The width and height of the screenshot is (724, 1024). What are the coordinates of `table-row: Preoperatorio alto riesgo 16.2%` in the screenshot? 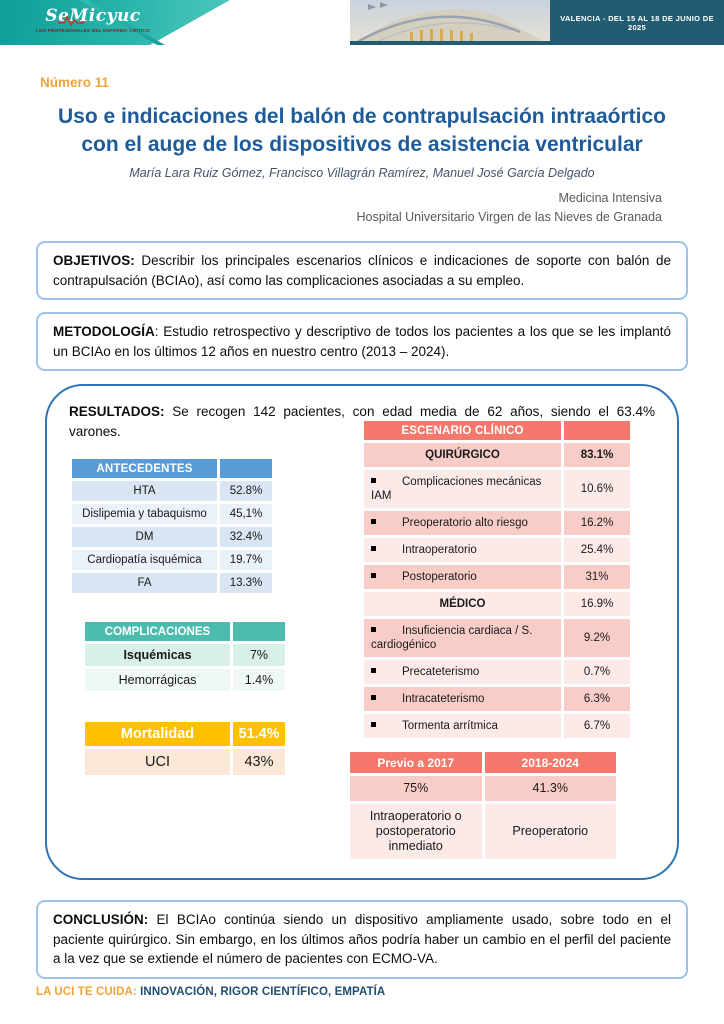 It's located at (497, 523).